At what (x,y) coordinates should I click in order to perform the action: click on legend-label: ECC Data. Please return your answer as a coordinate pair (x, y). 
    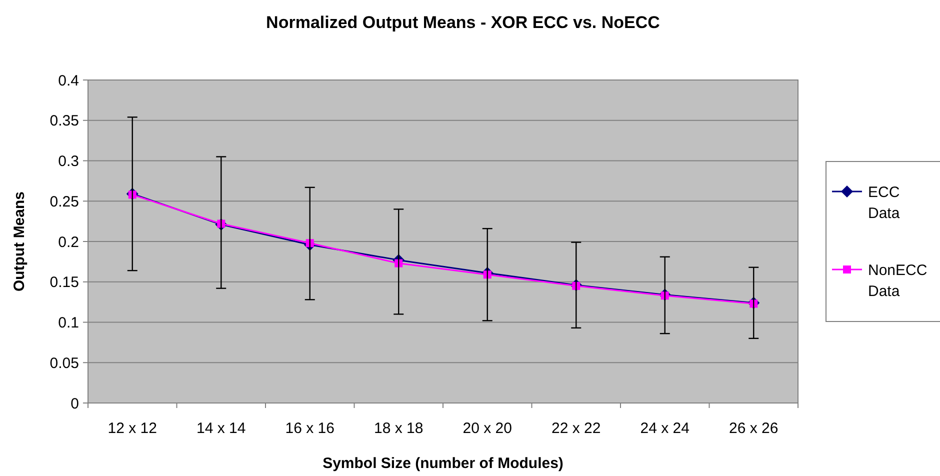
    Looking at the image, I should click on (884, 203).